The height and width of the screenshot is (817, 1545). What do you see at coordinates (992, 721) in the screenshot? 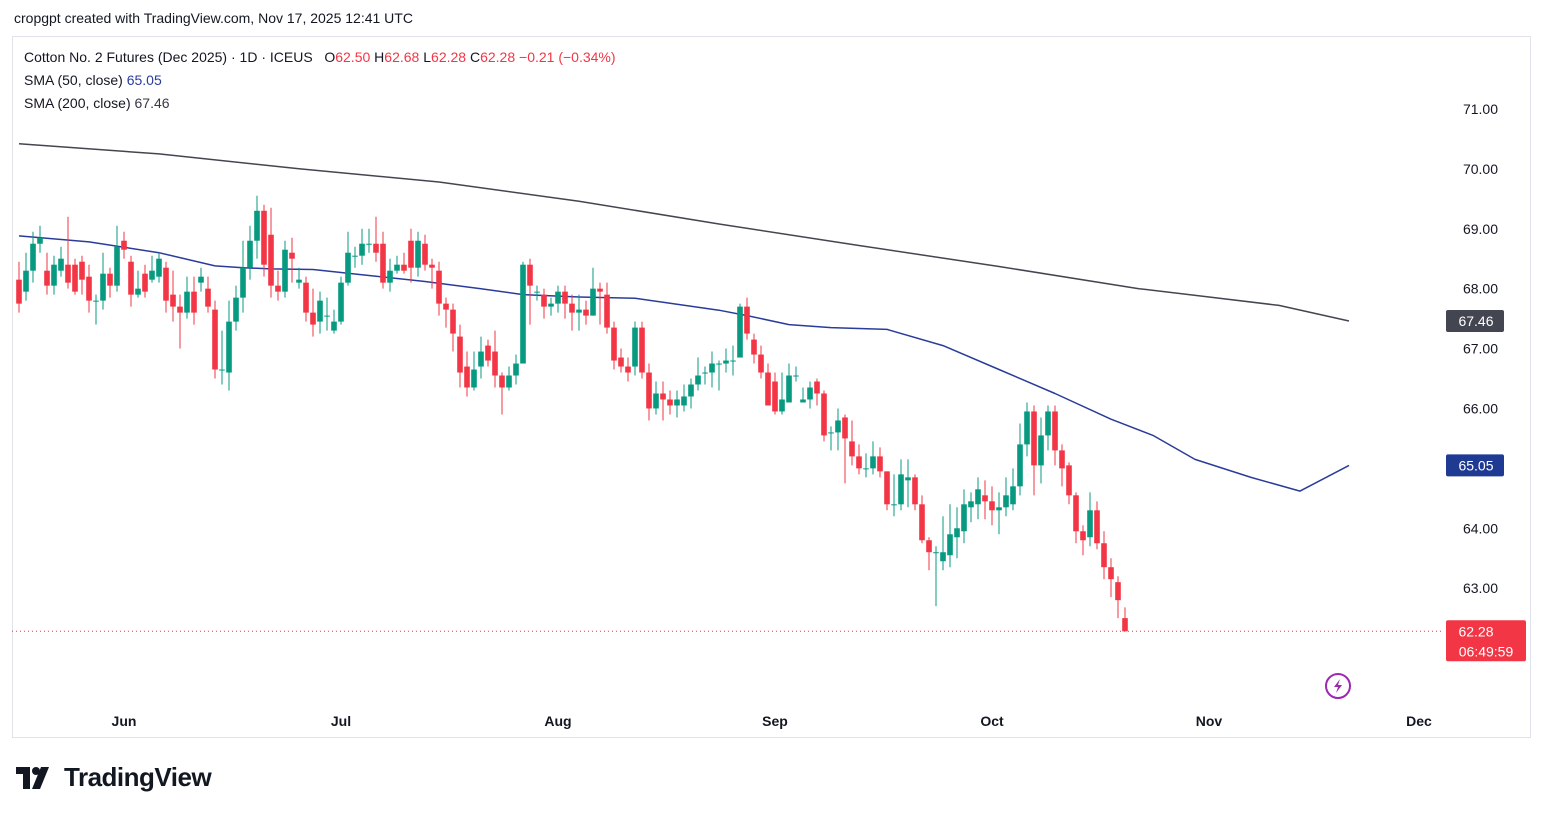
I see `x-tick-label: Oct` at bounding box center [992, 721].